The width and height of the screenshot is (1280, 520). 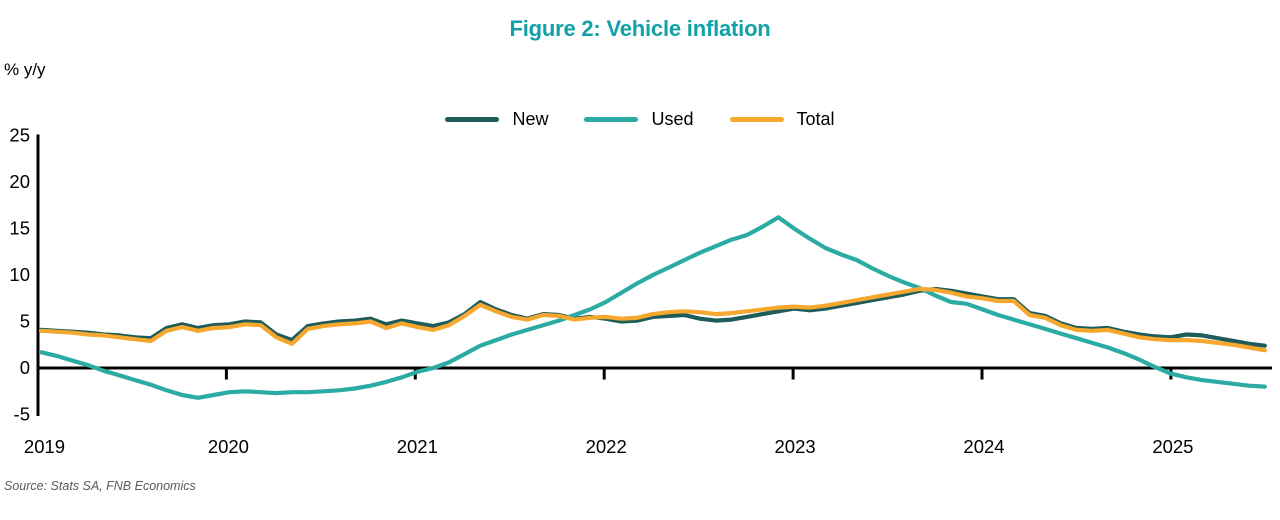 I want to click on legend-swatch-total, so click(x=756, y=119).